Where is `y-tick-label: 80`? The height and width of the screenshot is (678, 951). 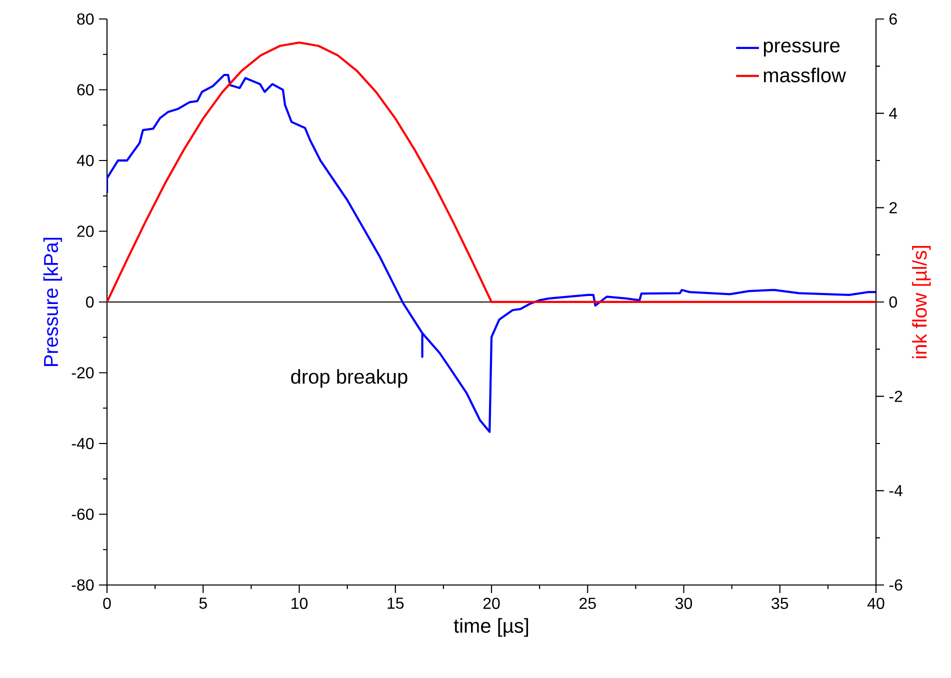
y-tick-label: 80 is located at coordinates (85, 19).